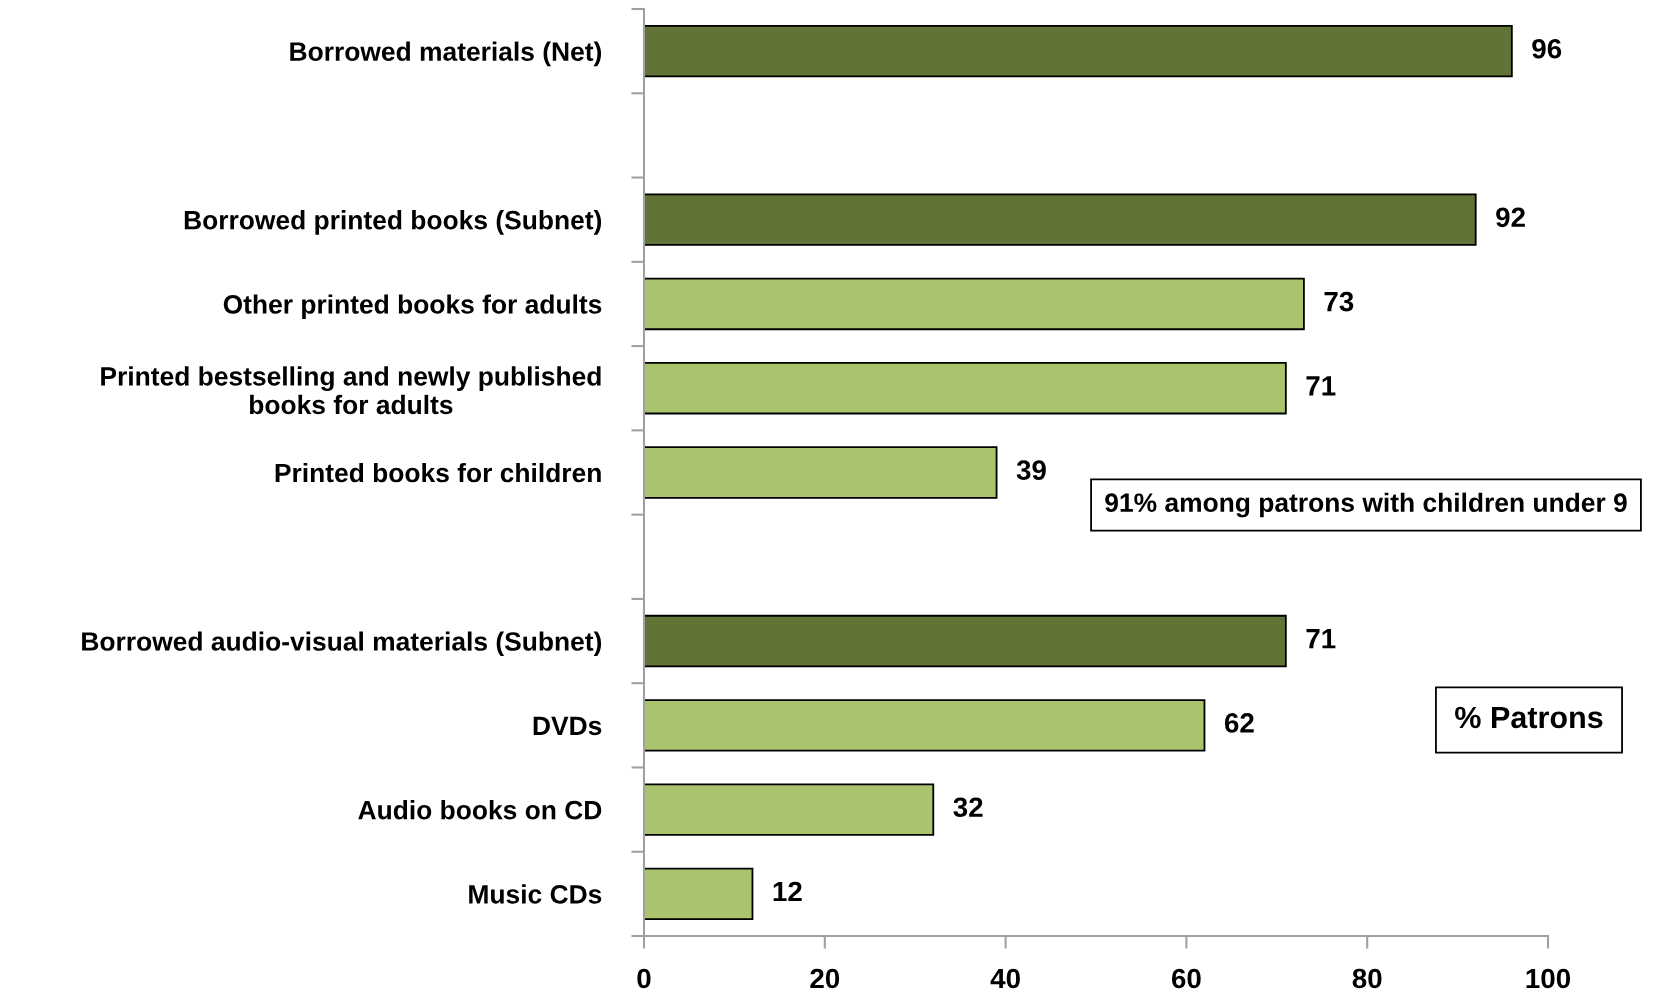 This screenshot has height=997, width=1671. What do you see at coordinates (644, 978) in the screenshot?
I see `x-tick-label: 0` at bounding box center [644, 978].